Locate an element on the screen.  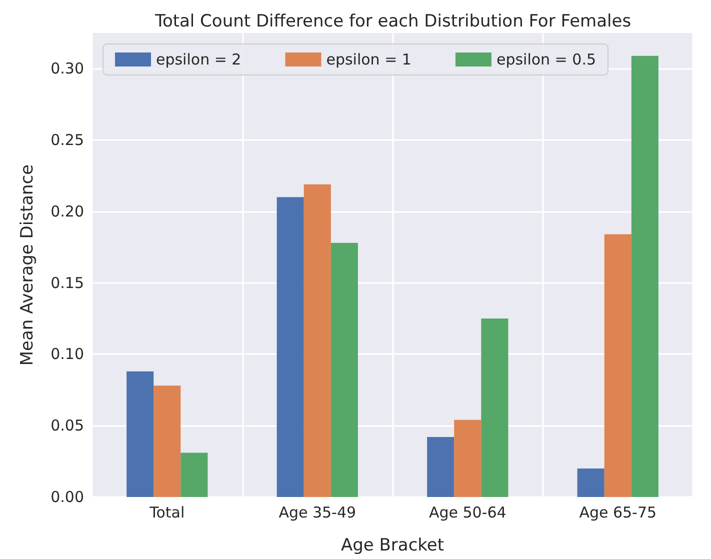
y-axis-title: Mean Average Distance is located at coordinates (28, 265).